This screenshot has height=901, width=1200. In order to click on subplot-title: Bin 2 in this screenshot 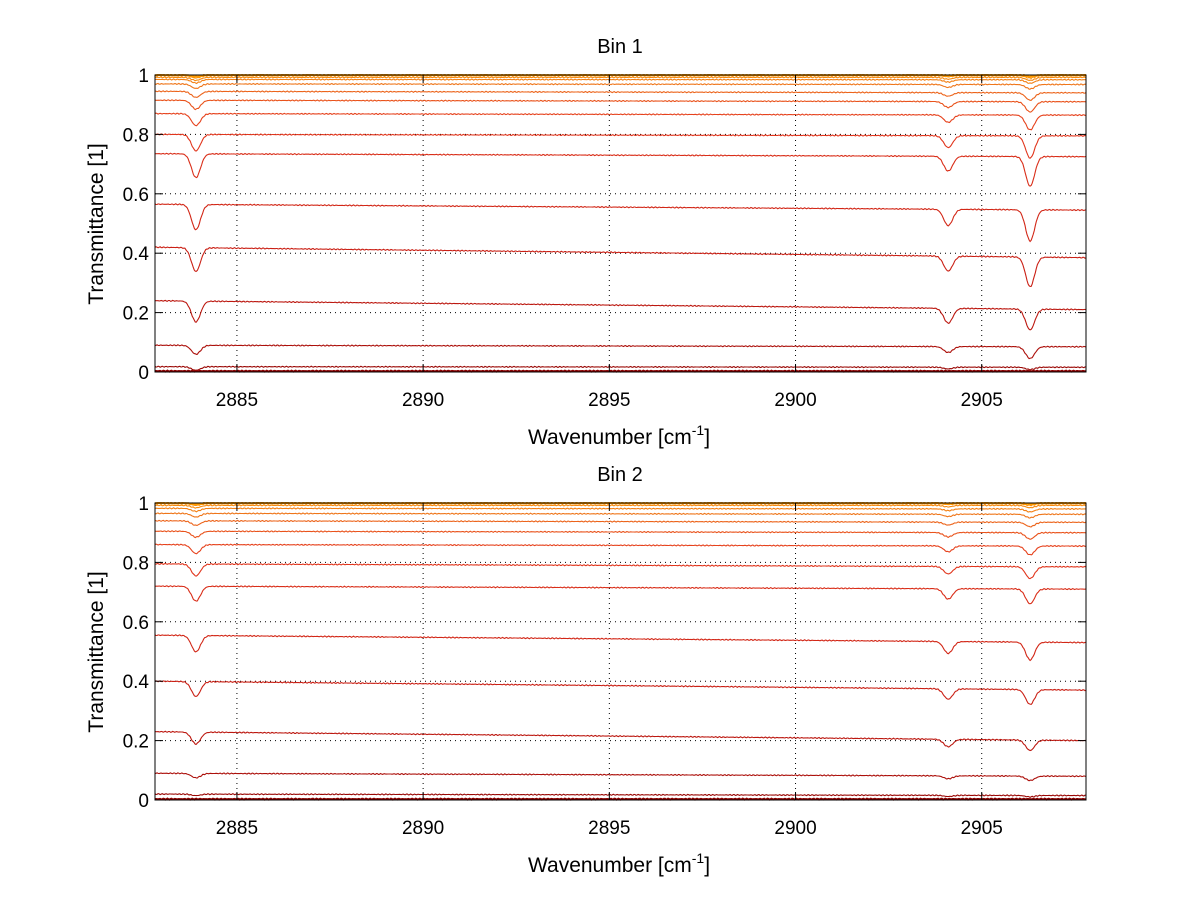, I will do `click(620, 475)`.